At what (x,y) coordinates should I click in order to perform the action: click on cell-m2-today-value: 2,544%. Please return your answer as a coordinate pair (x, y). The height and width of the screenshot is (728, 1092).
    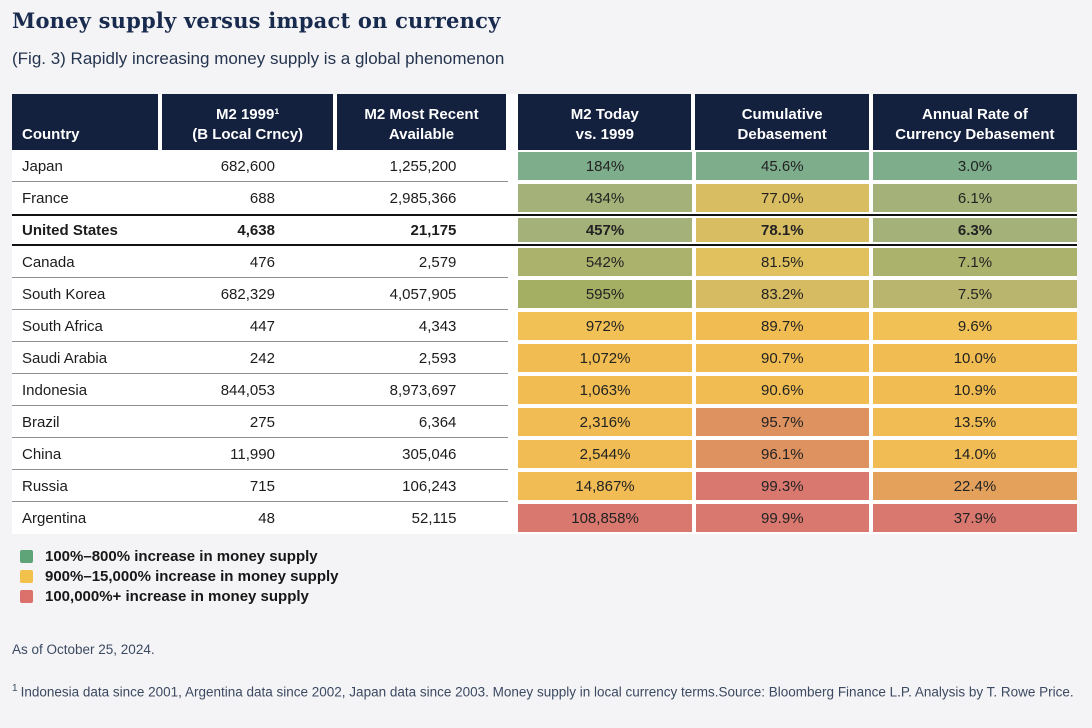
    Looking at the image, I should click on (605, 454).